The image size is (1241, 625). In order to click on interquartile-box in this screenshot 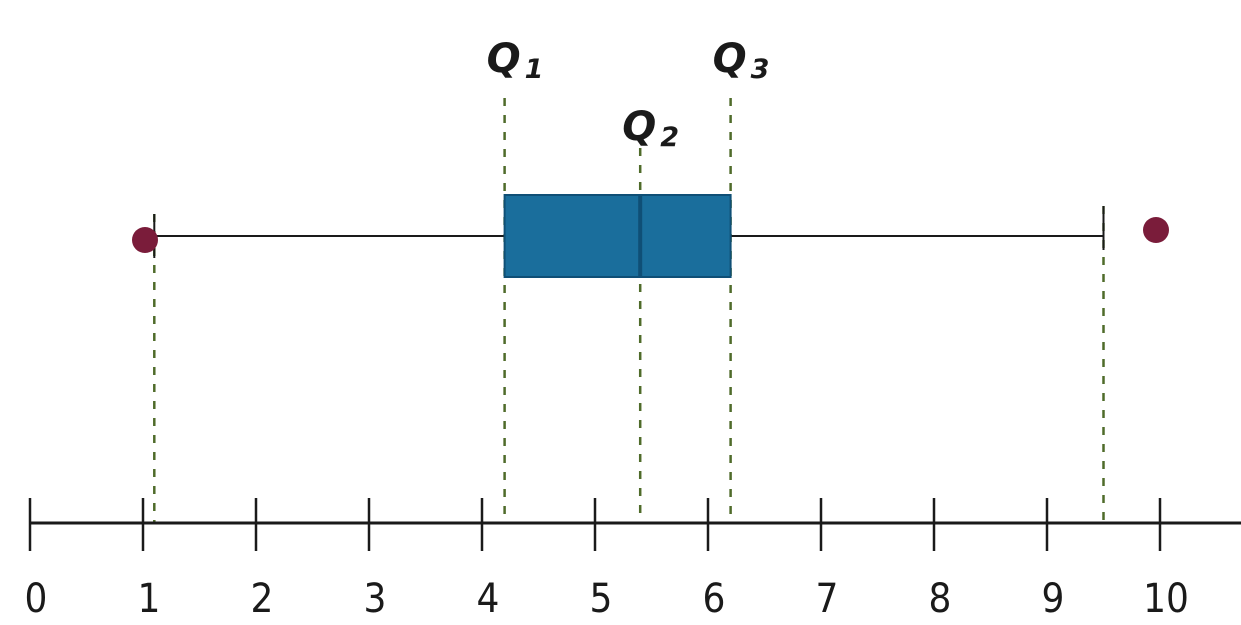, I will do `click(617, 236)`.